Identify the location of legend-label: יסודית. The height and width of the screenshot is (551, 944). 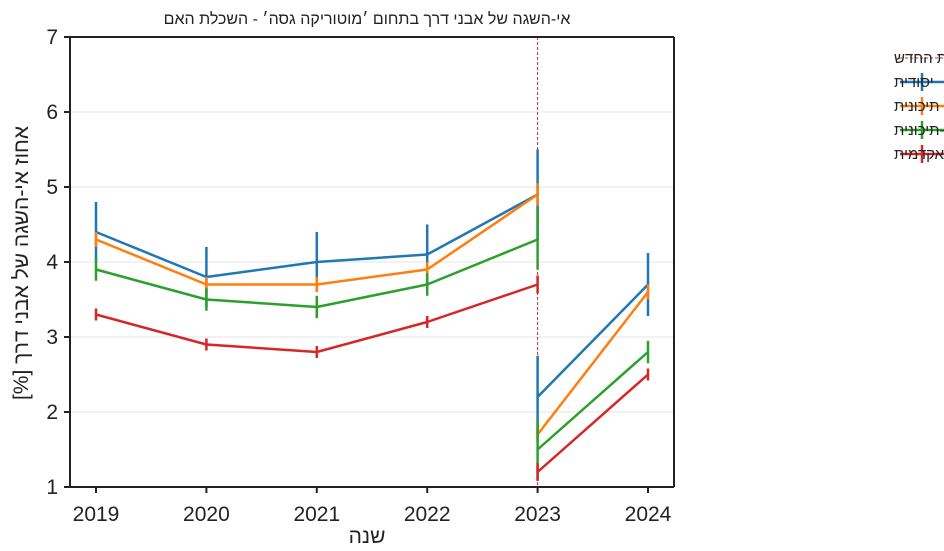
(914, 82).